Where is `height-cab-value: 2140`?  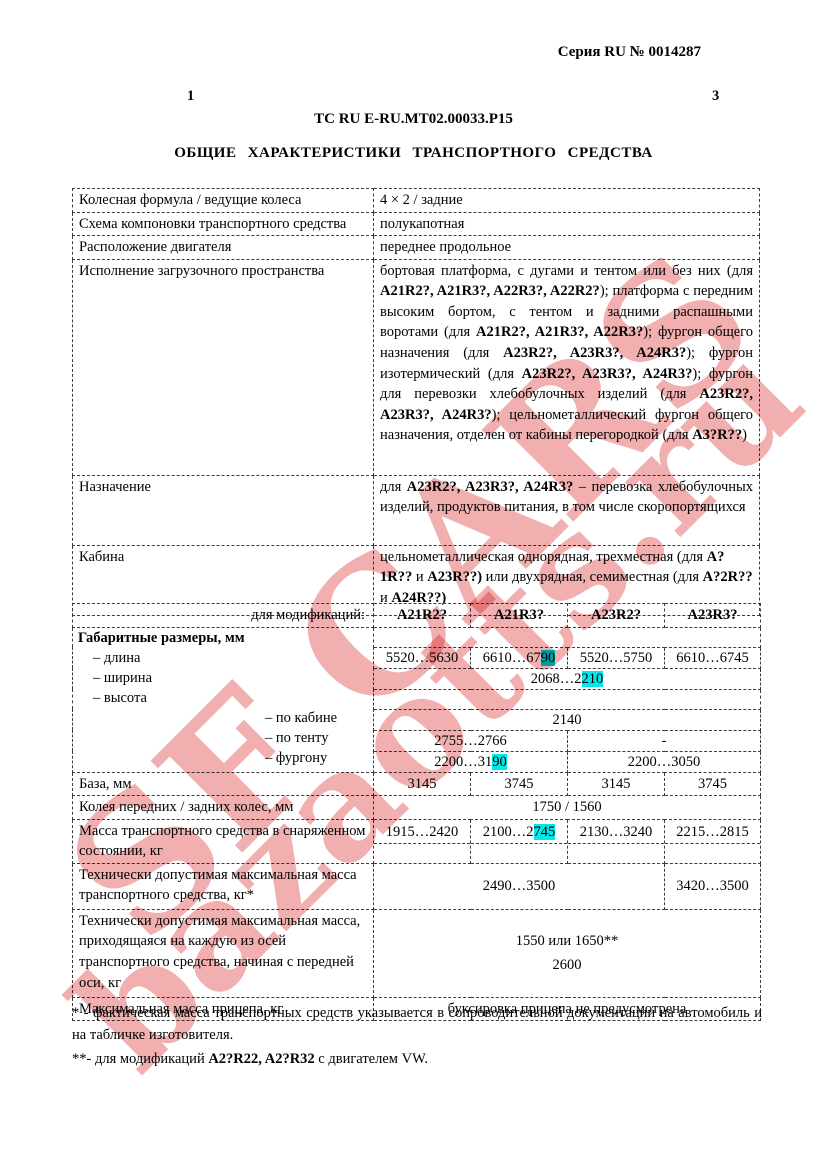 height-cab-value: 2140 is located at coordinates (567, 719).